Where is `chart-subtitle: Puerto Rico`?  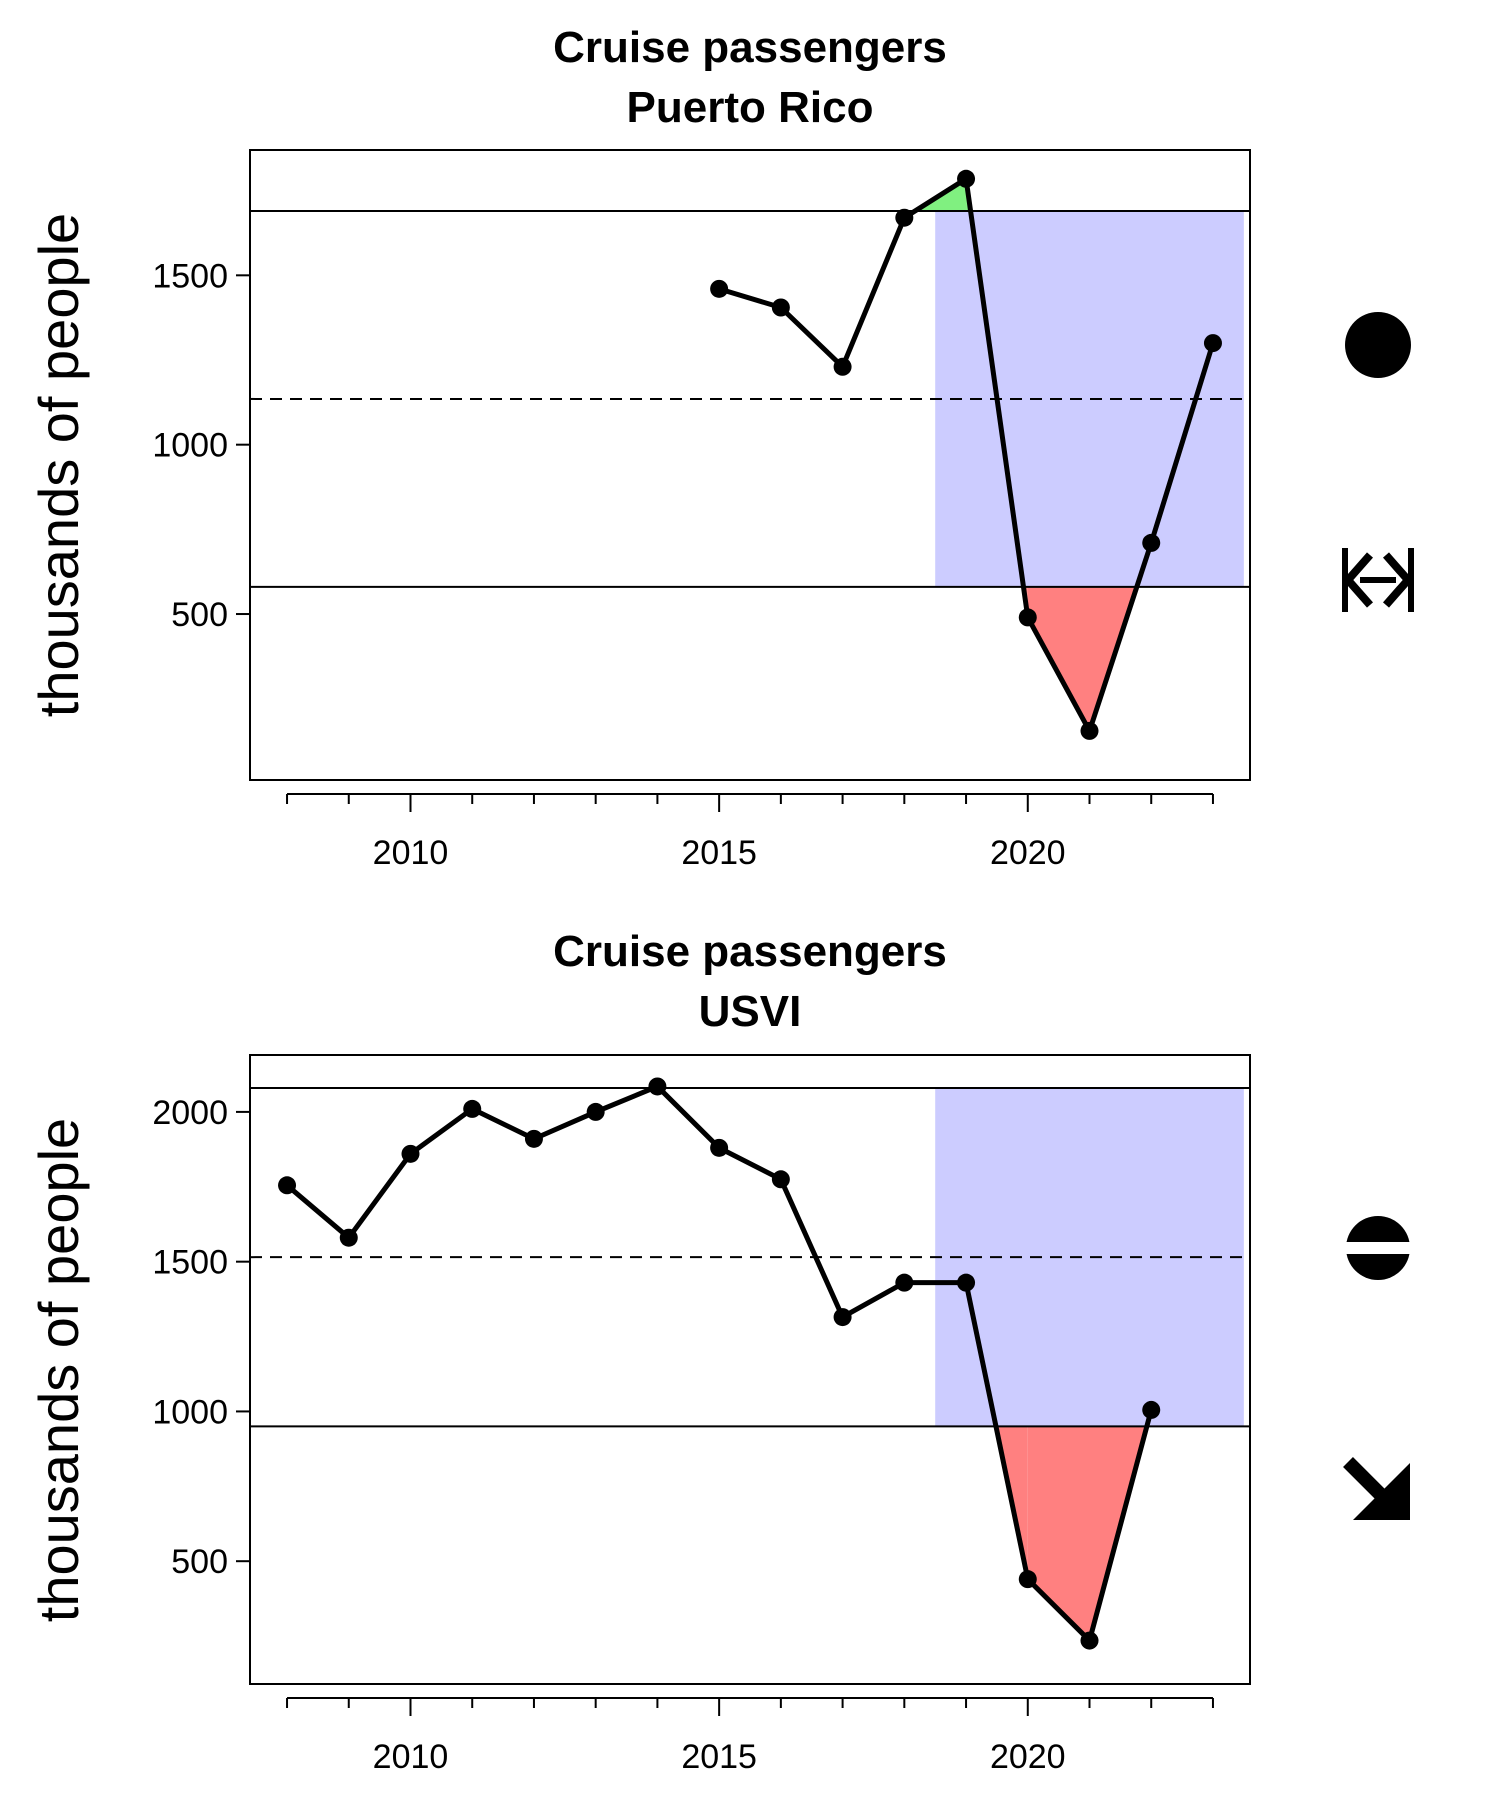 chart-subtitle: Puerto Rico is located at coordinates (750, 107).